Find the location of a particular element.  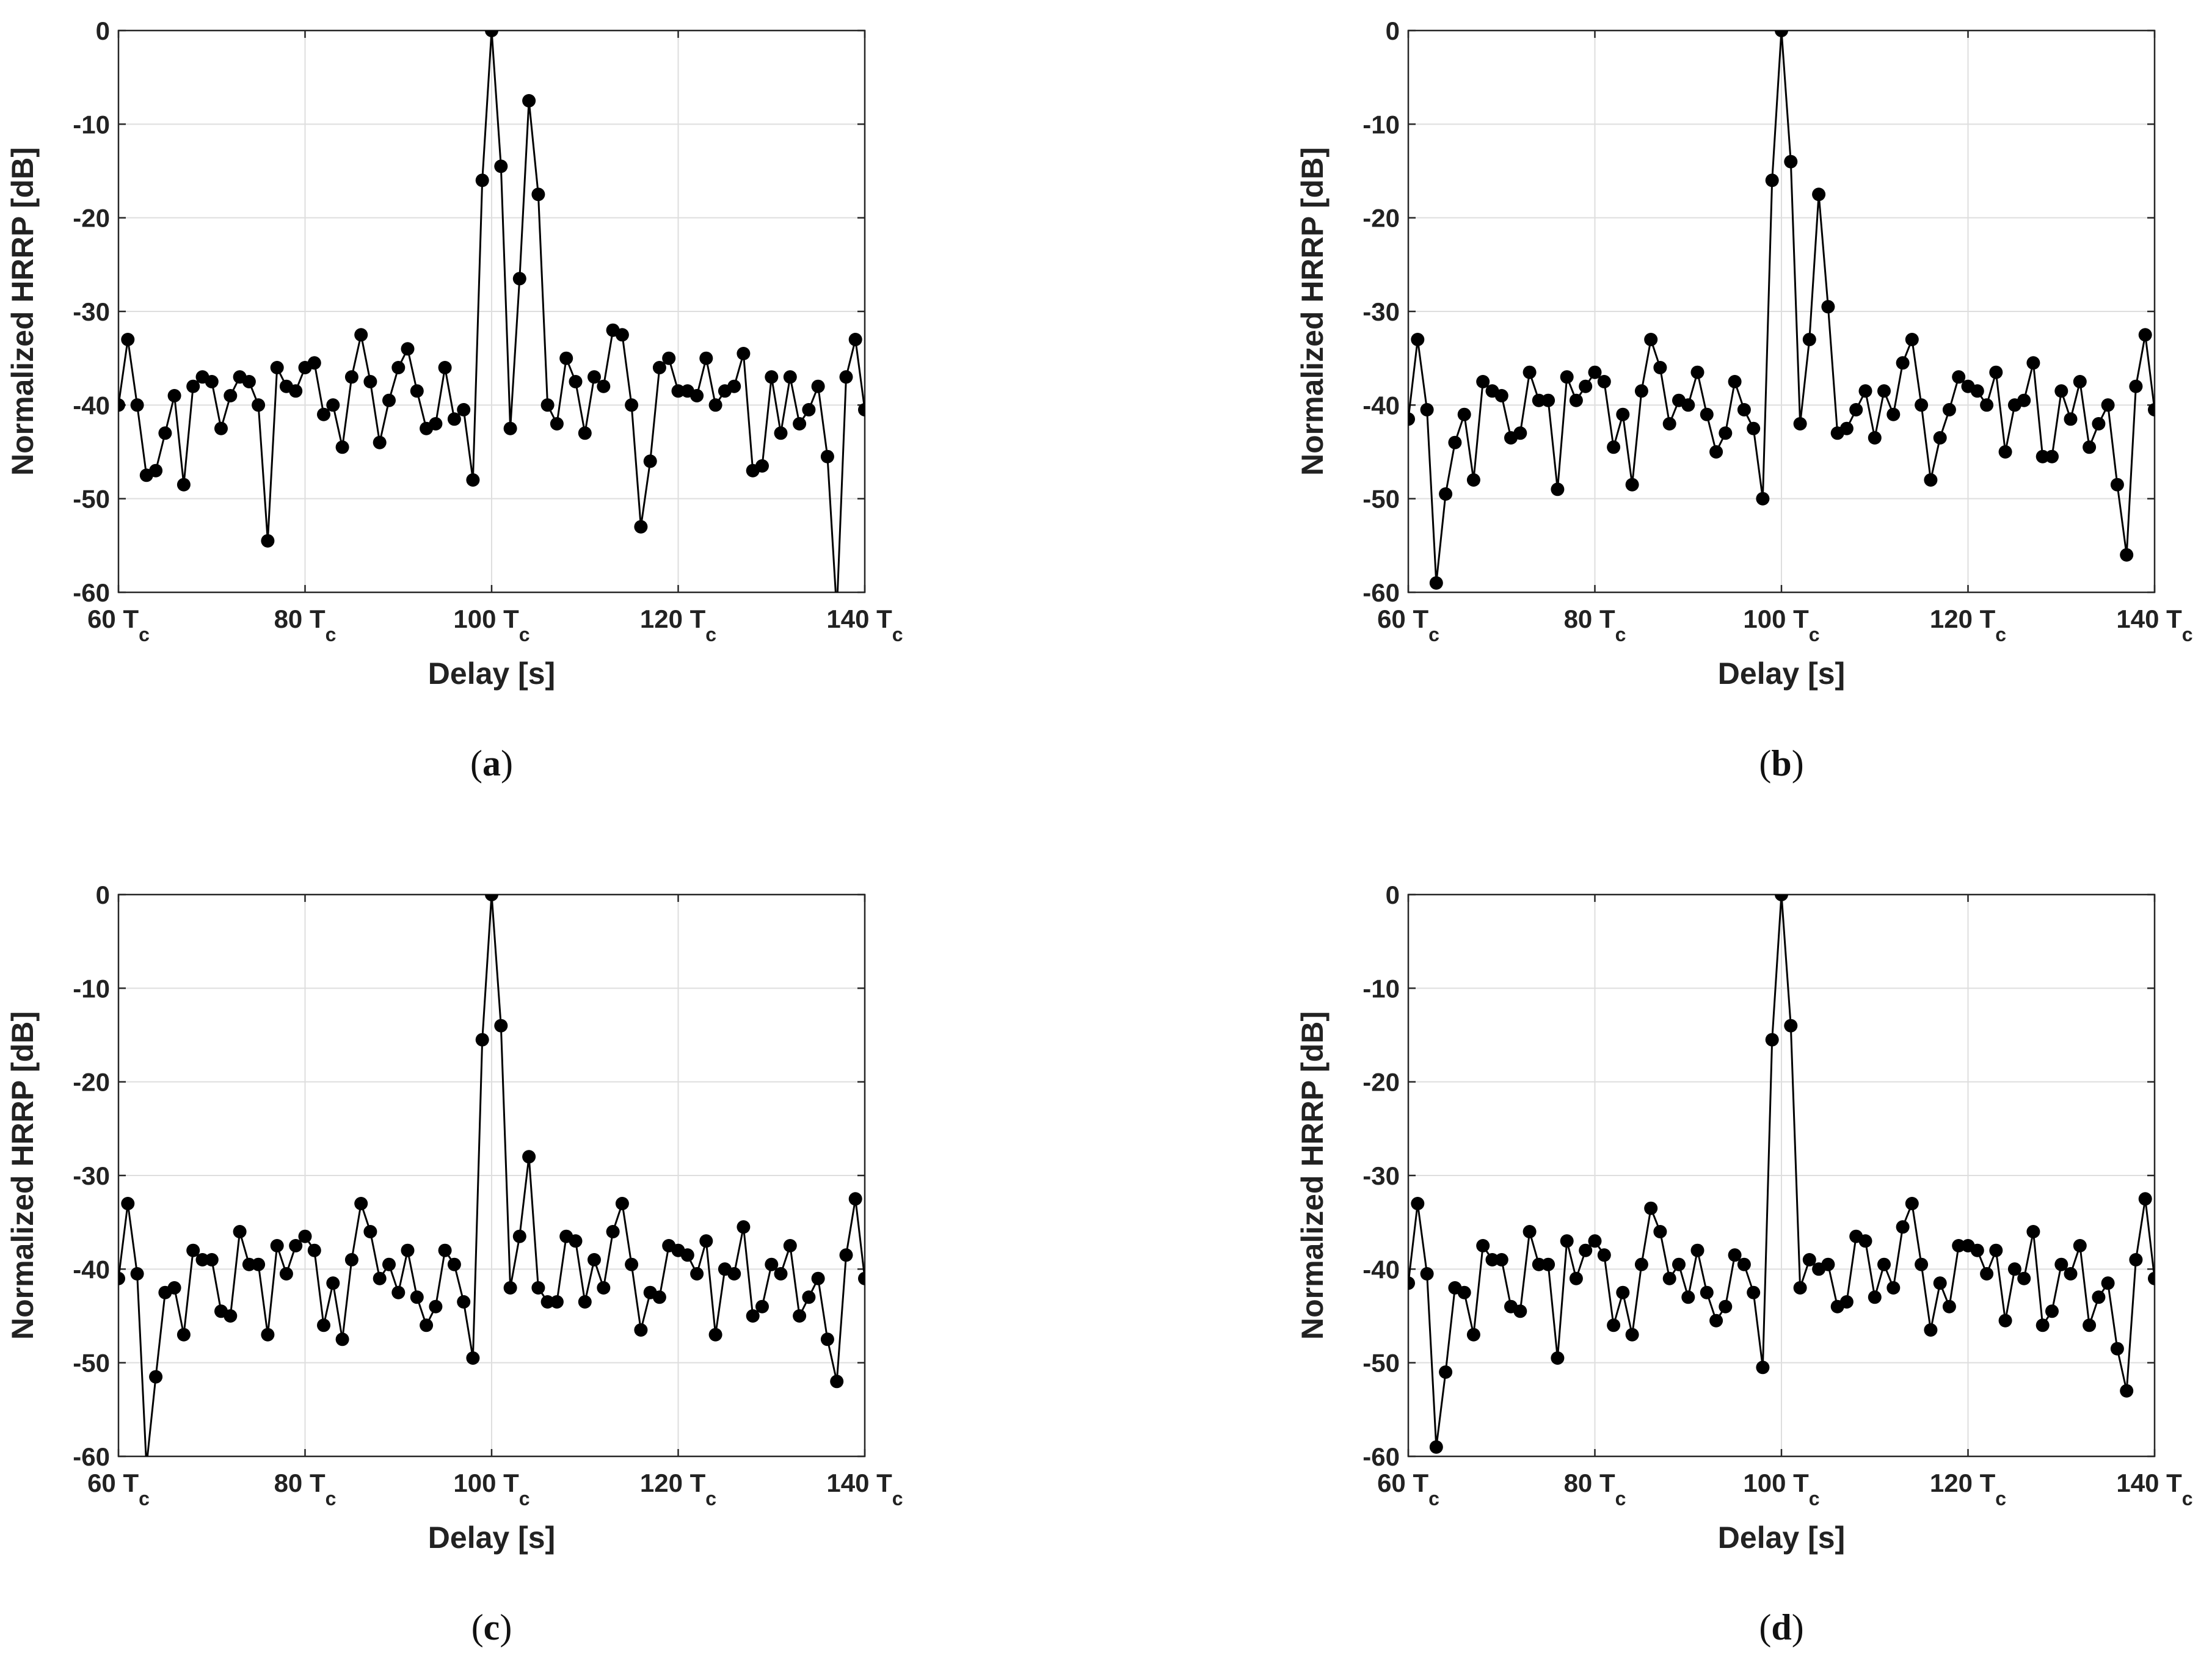

panel-caption: (d) is located at coordinates (1781, 1627).